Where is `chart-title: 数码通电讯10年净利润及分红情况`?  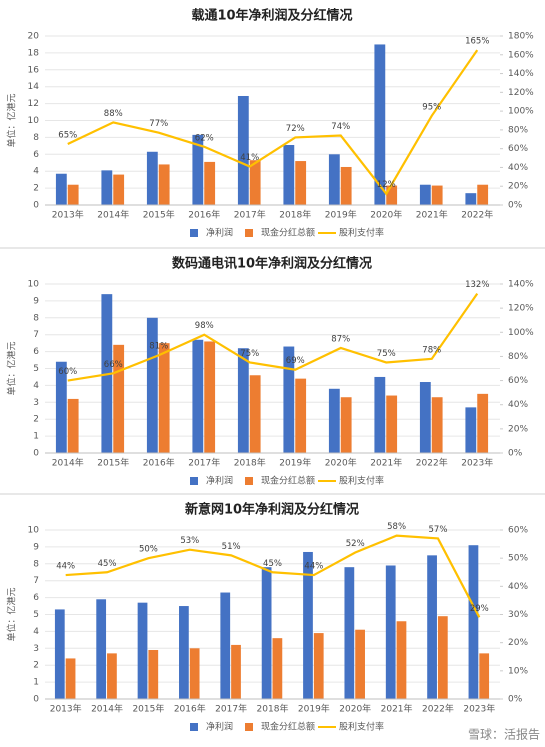
chart-title: 数码通电讯10年净利润及分红情况 is located at coordinates (272, 264).